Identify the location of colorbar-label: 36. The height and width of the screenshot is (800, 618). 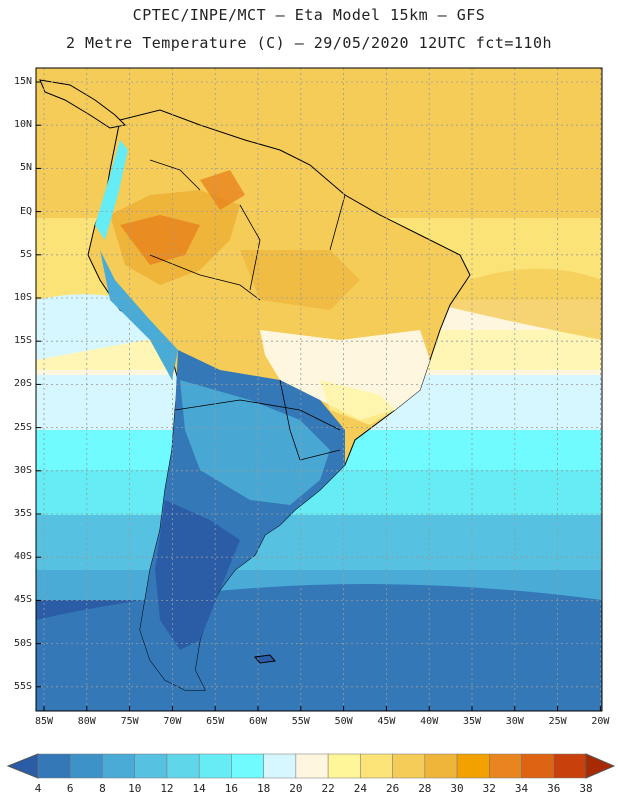
(554, 788).